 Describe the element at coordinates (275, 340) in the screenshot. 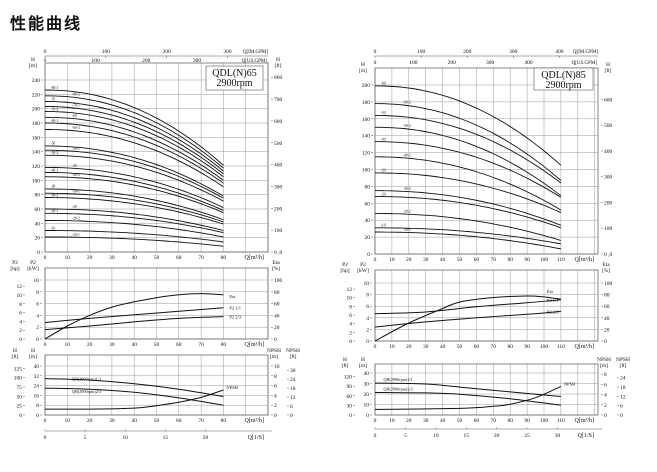

I see `efficiency-tick-label: 0` at that location.